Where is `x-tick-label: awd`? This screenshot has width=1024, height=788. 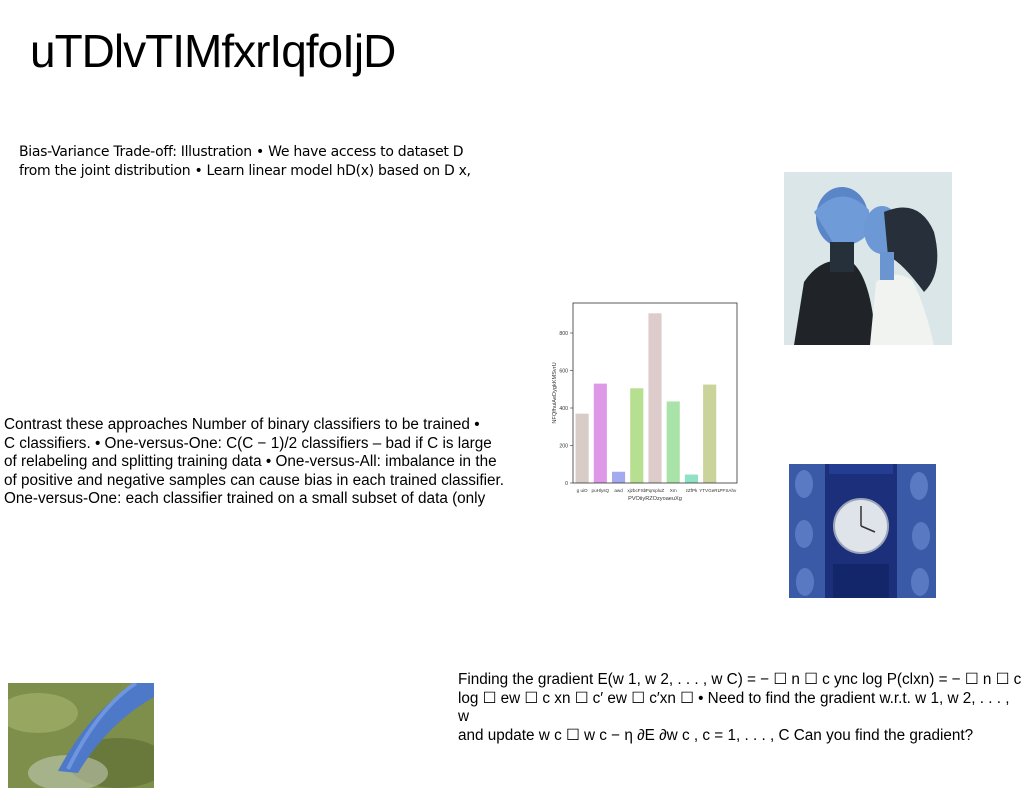
x-tick-label: awd is located at coordinates (618, 490).